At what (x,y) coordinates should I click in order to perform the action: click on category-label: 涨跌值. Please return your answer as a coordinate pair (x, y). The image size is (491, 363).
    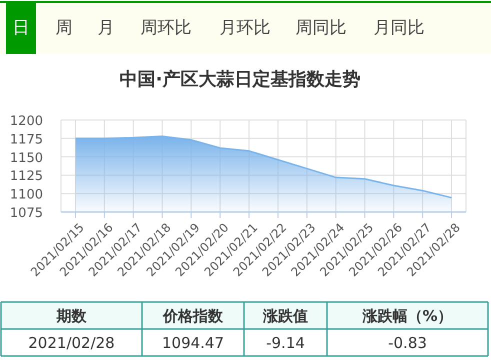
    Looking at the image, I should click on (285, 316).